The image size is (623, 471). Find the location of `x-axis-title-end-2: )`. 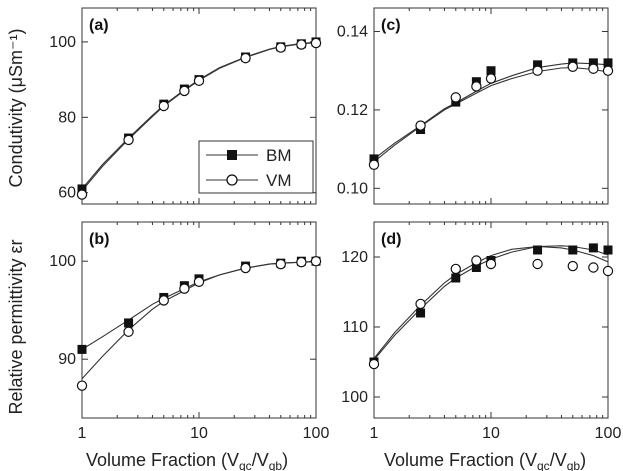

x-axis-title-end-2: ) is located at coordinates (583, 460).